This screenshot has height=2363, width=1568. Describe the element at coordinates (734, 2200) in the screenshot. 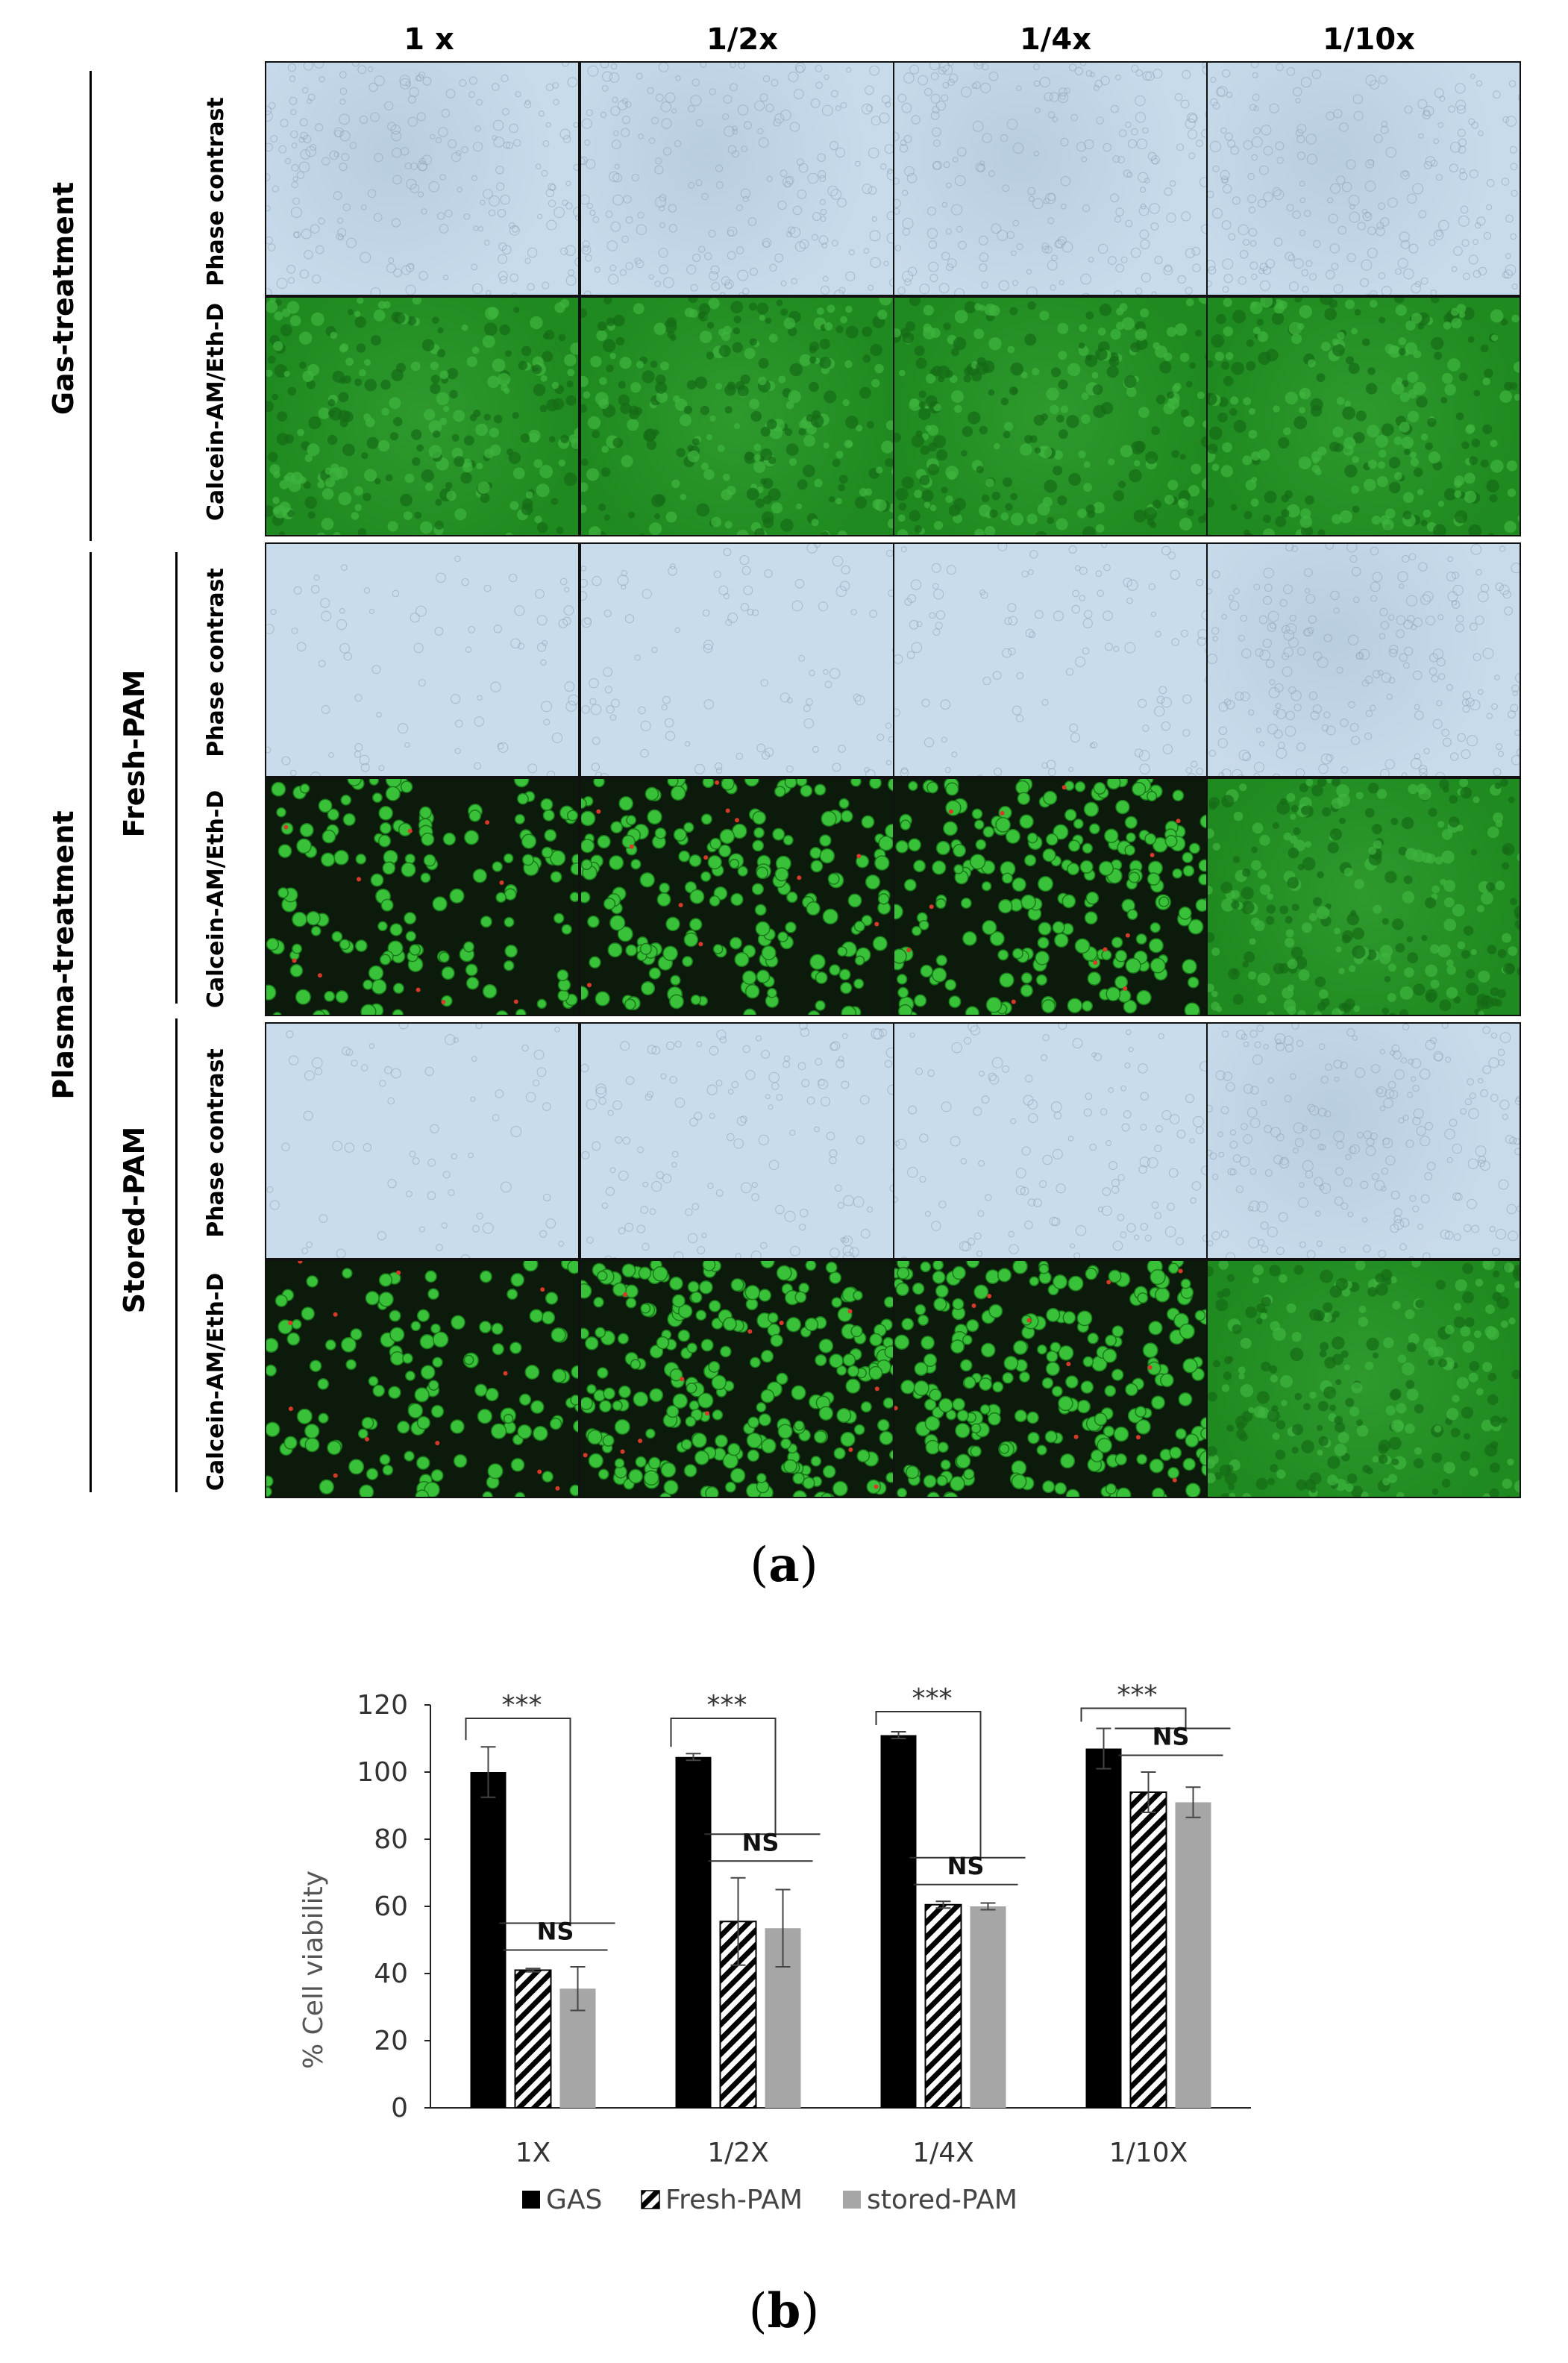

I see `legend-label: Fresh-PAM` at that location.